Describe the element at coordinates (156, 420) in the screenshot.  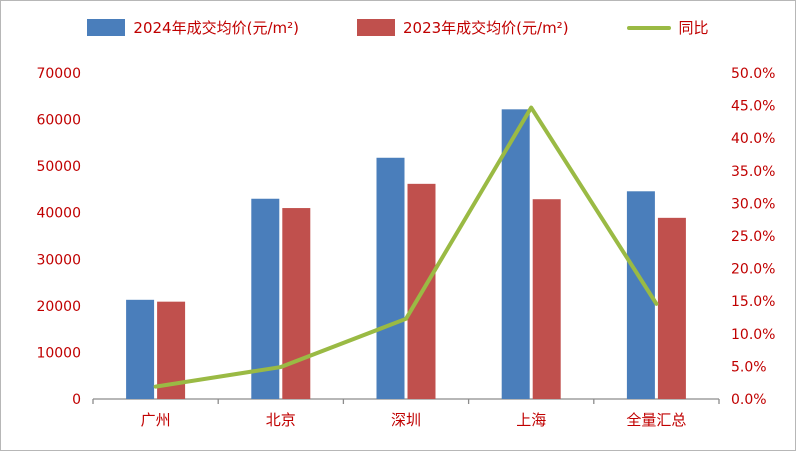
I see `x-axis-category-label: 广州` at that location.